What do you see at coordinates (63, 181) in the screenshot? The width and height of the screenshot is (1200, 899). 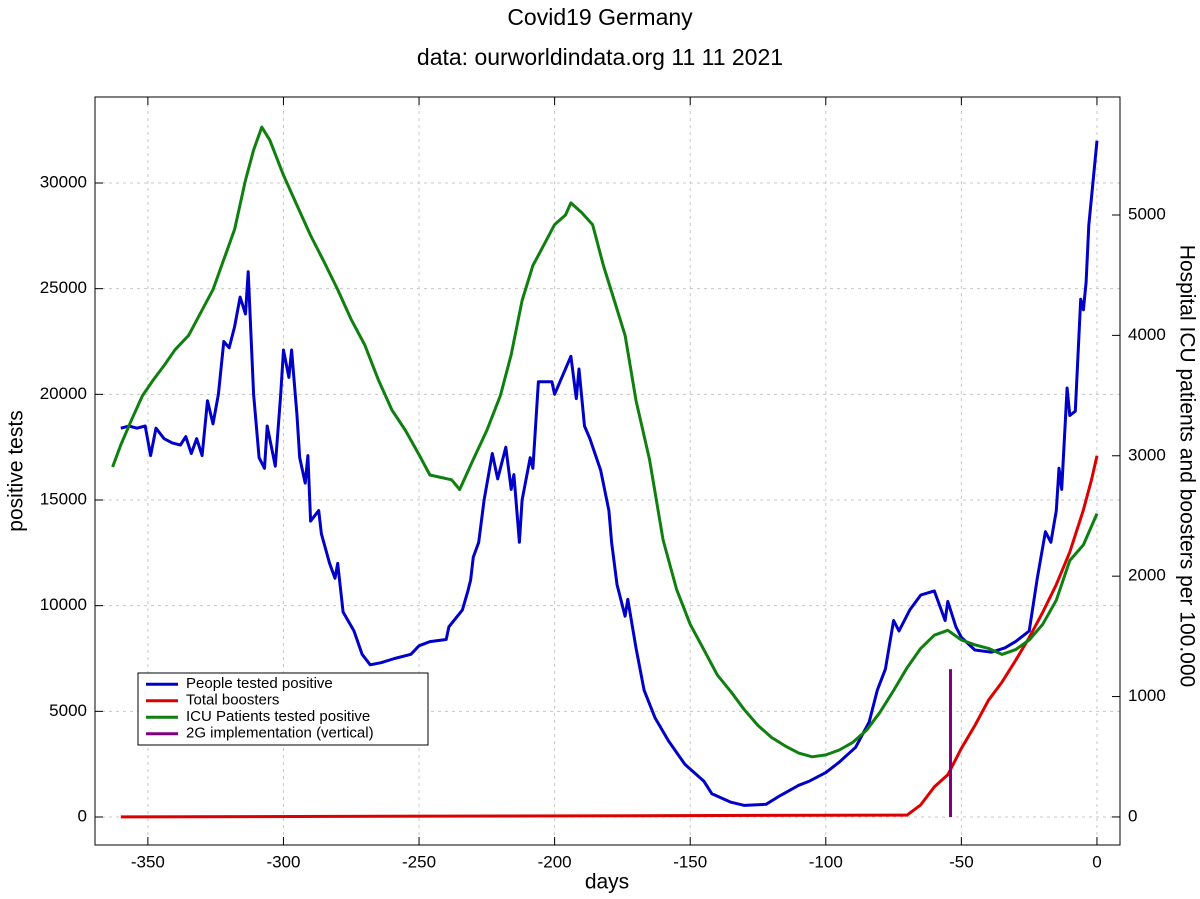 I see `y-tick-label: 30000` at bounding box center [63, 181].